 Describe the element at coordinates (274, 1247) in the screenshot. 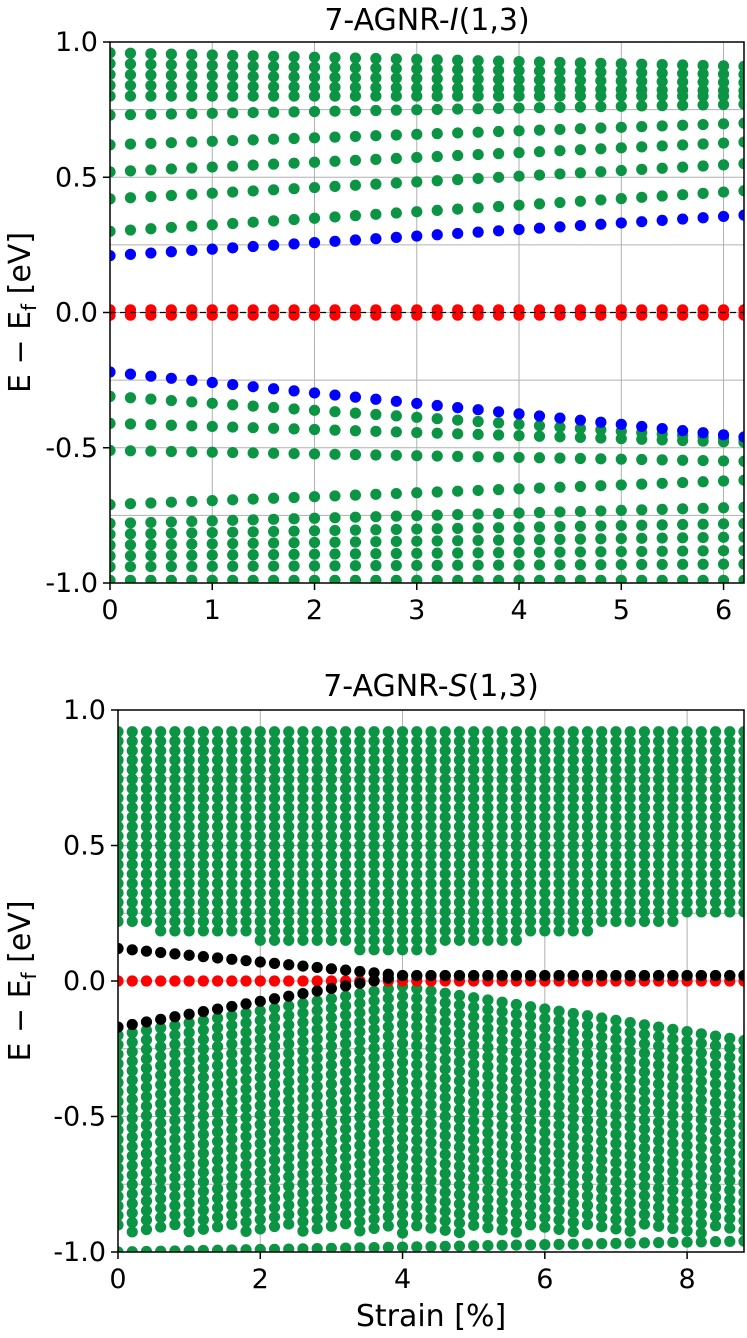

I see `bottom-band-point` at that location.